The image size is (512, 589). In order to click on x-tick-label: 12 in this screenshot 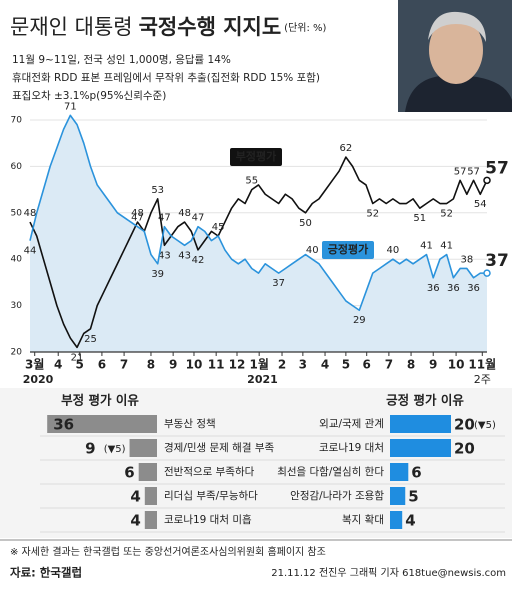, I will do `click(237, 365)`.